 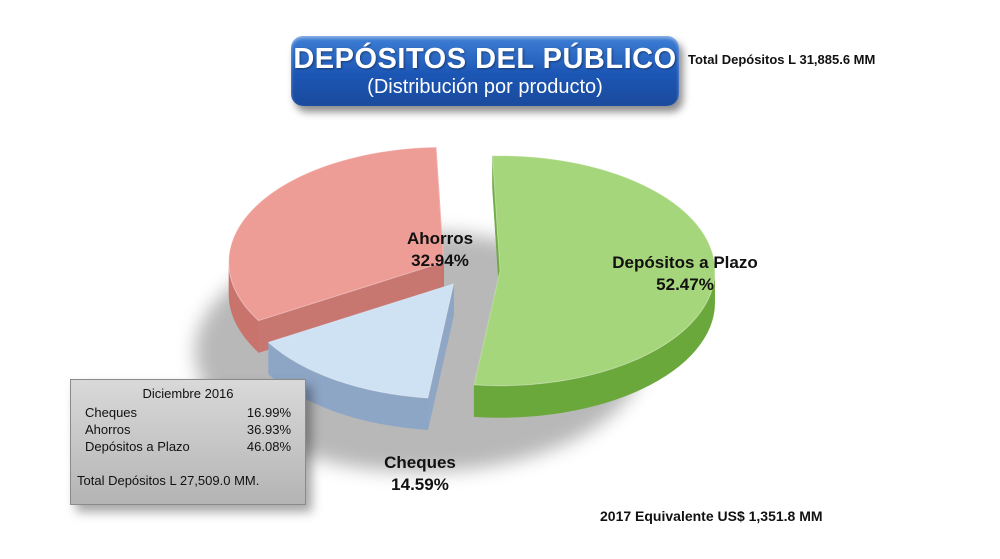 What do you see at coordinates (711, 516) in the screenshot?
I see `usd-equivalent: 2017 Equivalente US$ 1,351.8 MM` at bounding box center [711, 516].